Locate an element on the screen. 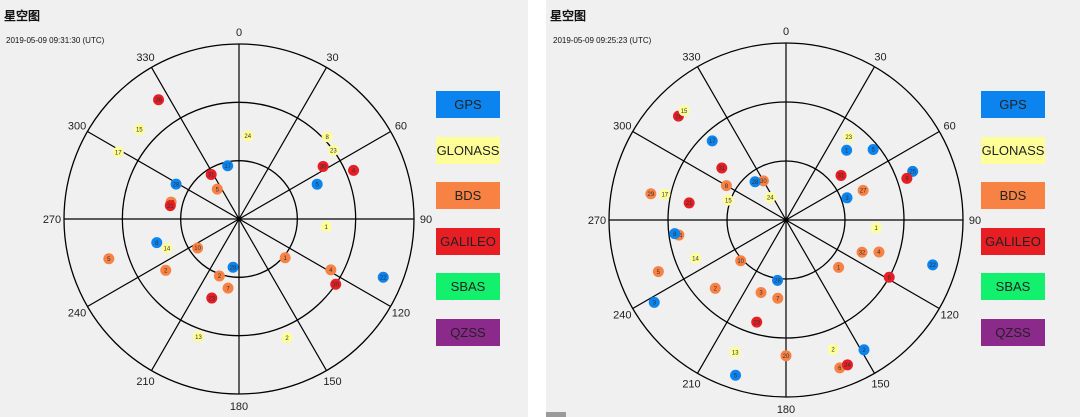 This screenshot has height=417, width=1080. satellite-id-label: 25 is located at coordinates (912, 173).